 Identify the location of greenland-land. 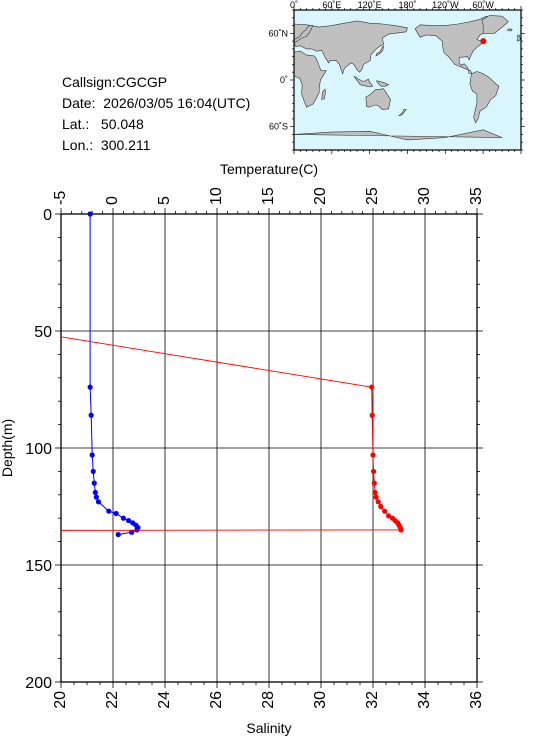
(495, 24).